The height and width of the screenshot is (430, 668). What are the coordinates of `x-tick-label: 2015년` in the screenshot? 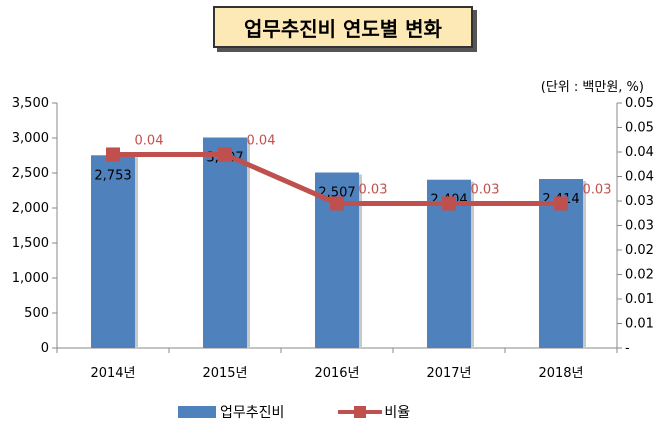 It's located at (224, 373).